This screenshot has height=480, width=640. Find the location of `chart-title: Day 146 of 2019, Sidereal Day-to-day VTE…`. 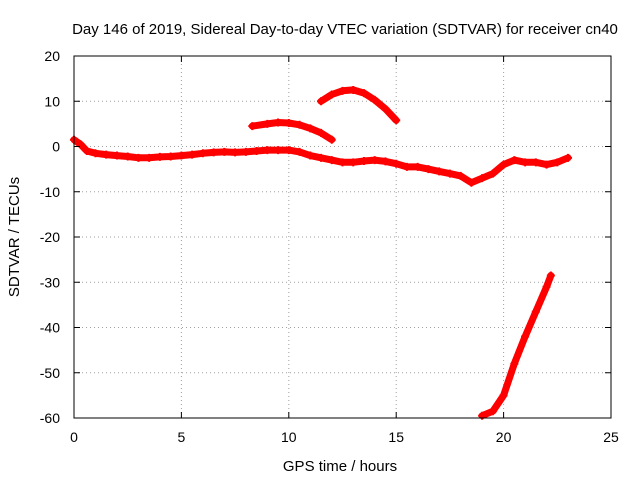

chart-title: Day 146 of 2019, Sidereal Day-to-day VTE… is located at coordinates (345, 29).